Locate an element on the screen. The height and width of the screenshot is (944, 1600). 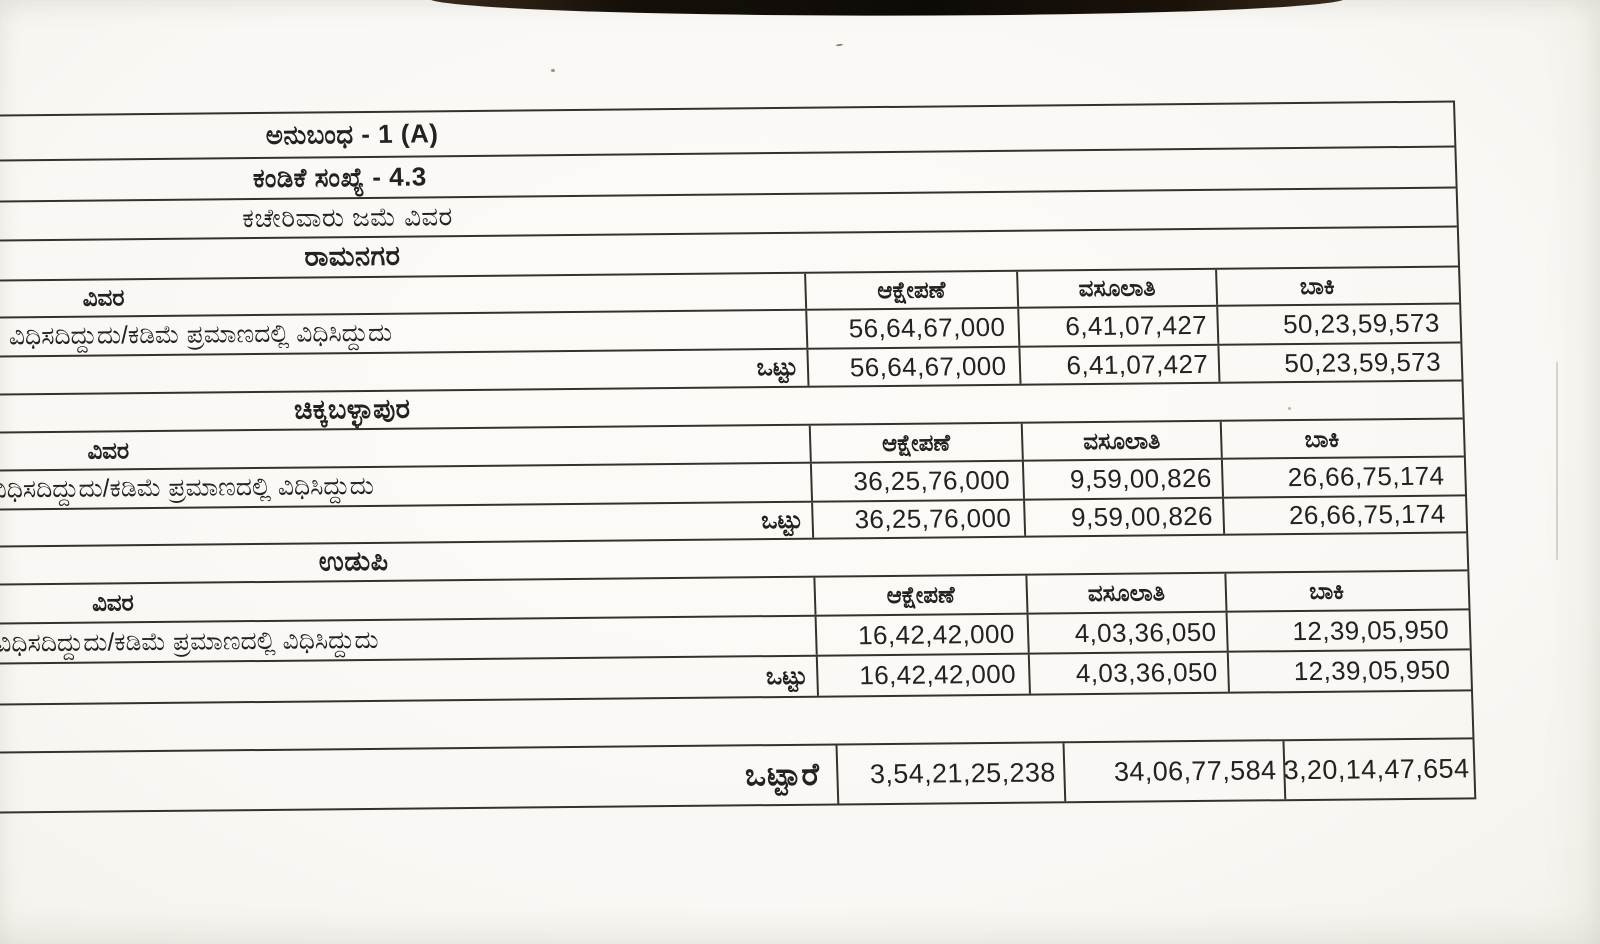
total-balance-cell: 26,66,75,174 is located at coordinates (1344, 515).